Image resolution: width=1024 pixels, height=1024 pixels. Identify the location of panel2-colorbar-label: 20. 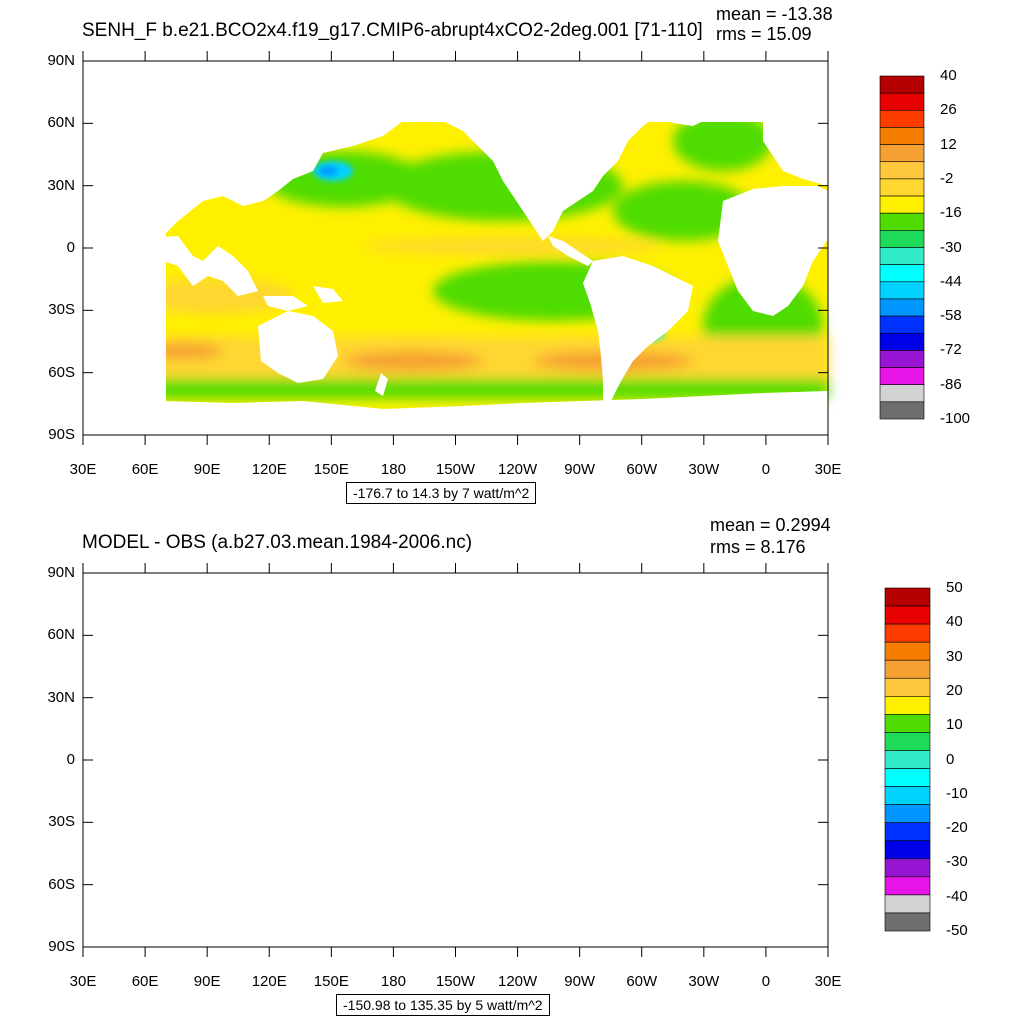
(954, 690).